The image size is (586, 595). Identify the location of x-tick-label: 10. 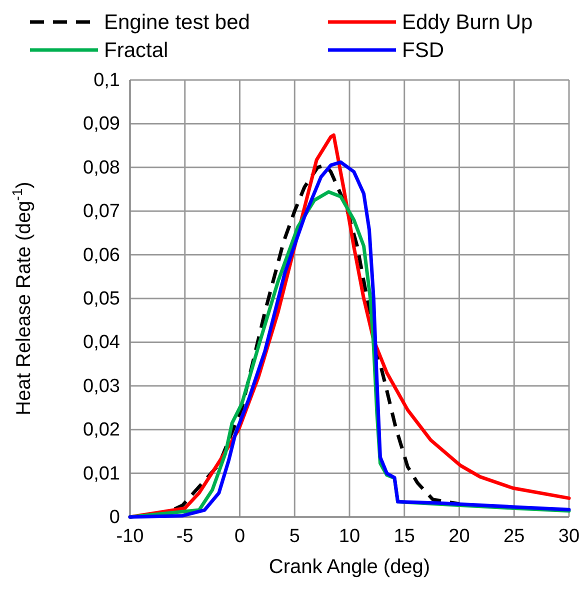
(349, 536).